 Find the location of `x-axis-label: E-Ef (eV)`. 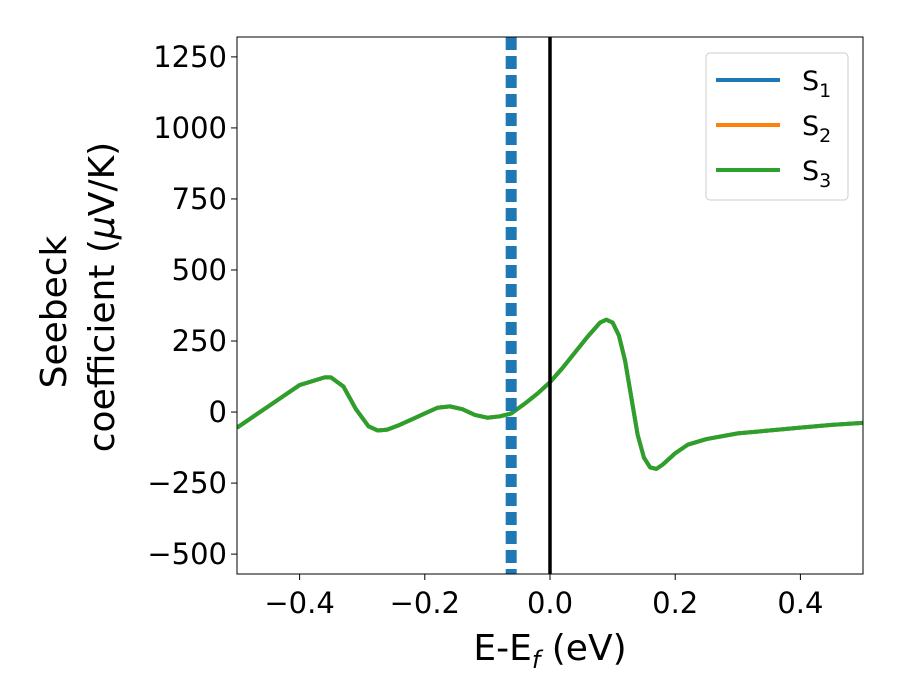

x-axis-label: E-Ef (eV) is located at coordinates (549, 651).